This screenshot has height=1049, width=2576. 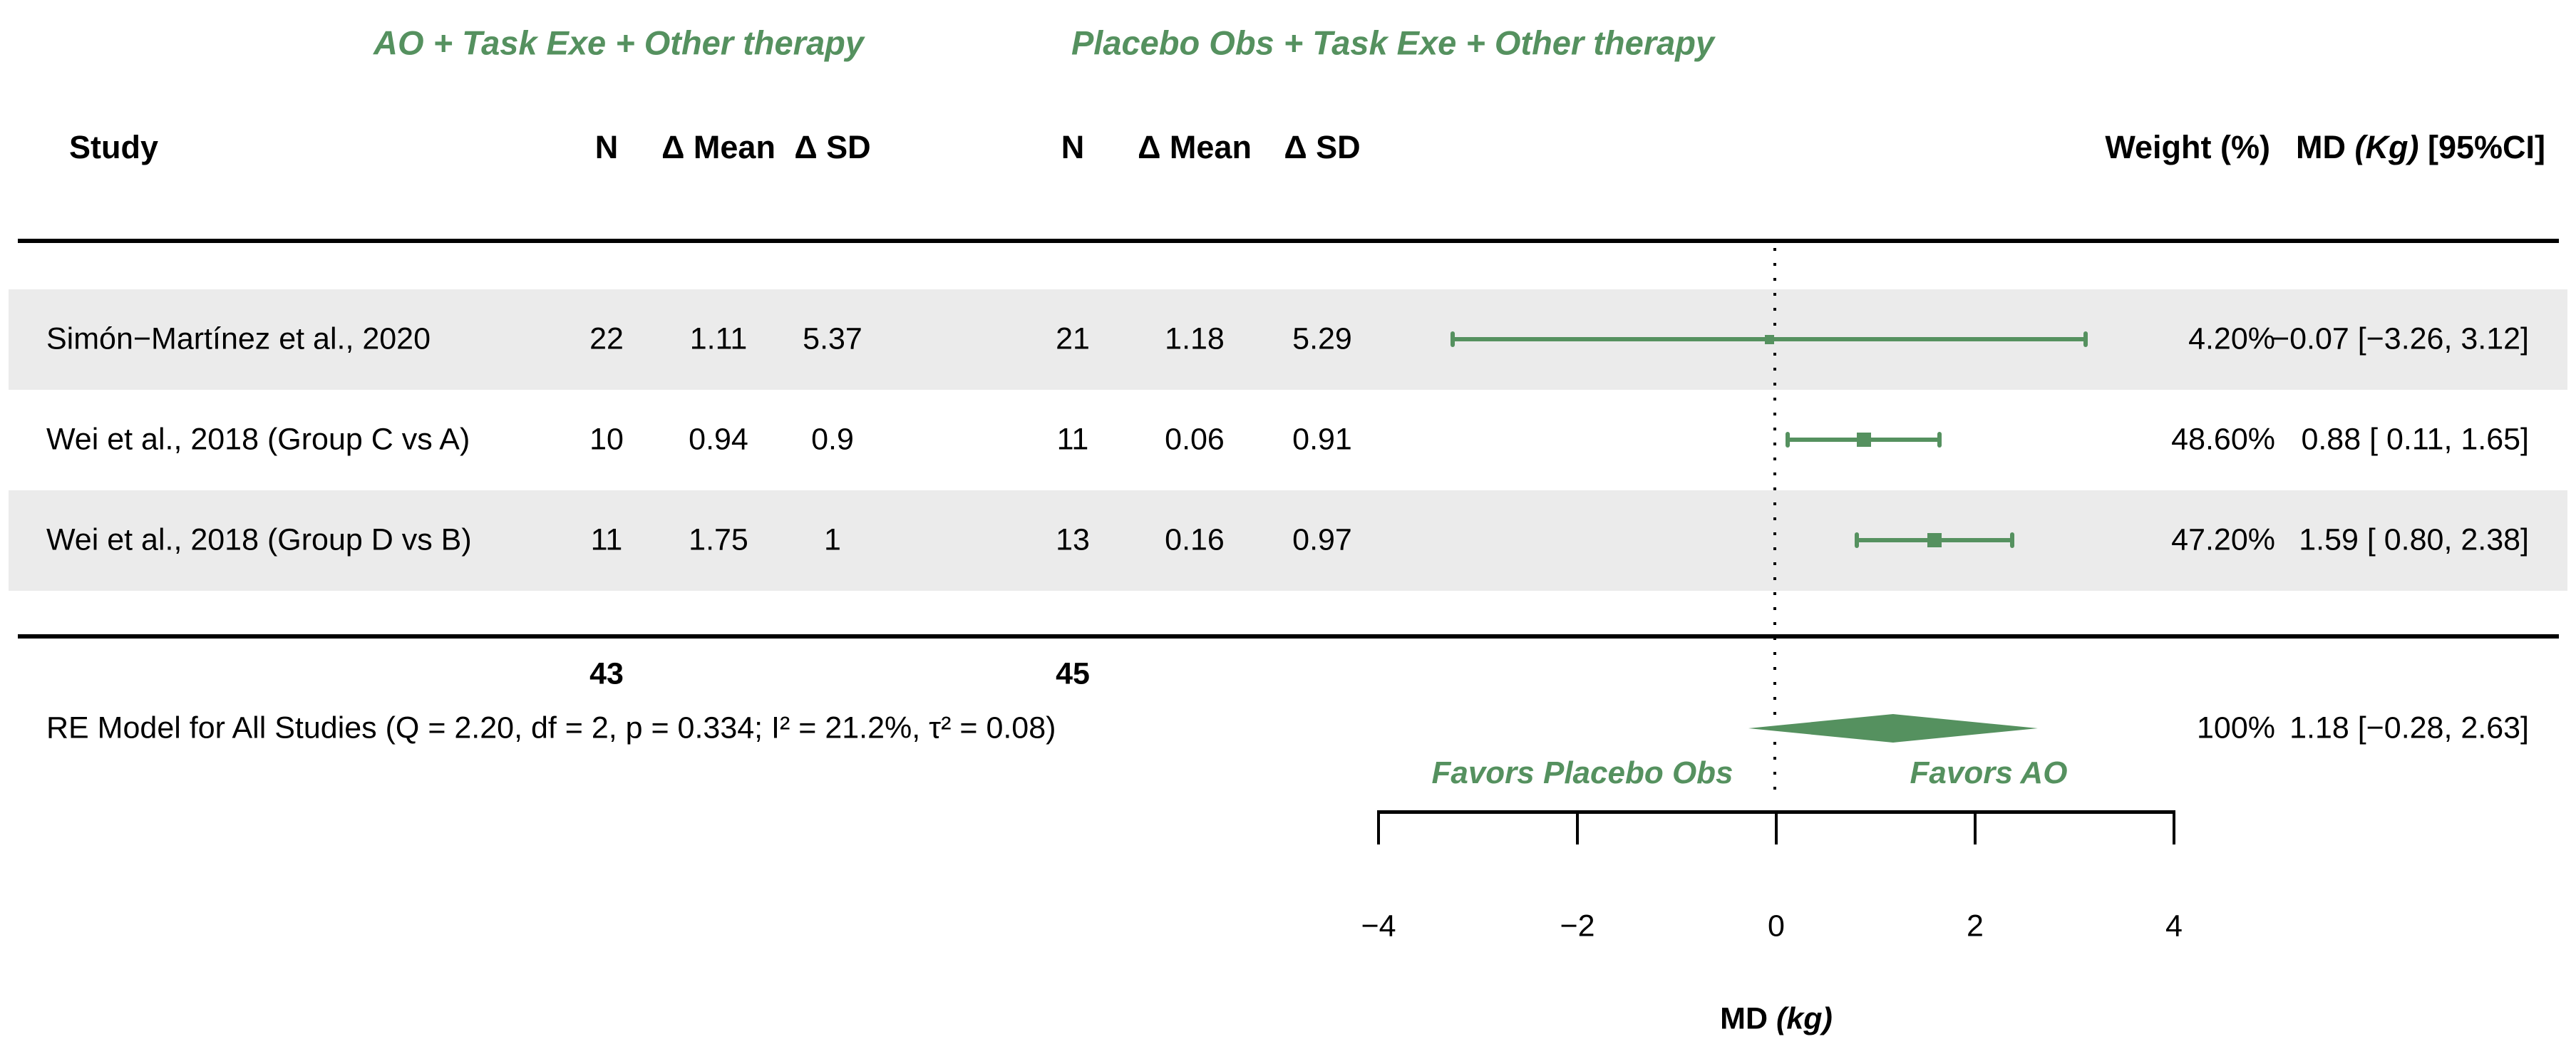 I want to click on header-separator-line, so click(x=1288, y=241).